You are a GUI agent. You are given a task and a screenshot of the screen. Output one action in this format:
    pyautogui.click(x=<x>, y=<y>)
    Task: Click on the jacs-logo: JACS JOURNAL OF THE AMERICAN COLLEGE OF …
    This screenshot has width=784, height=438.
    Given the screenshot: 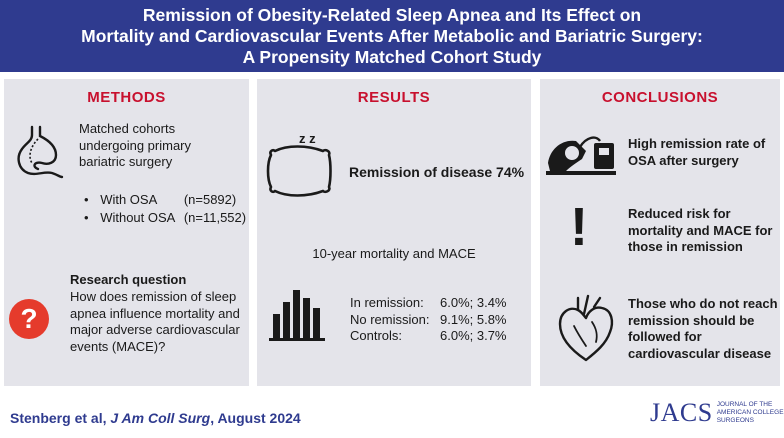 What is the action you would take?
    pyautogui.click(x=717, y=413)
    